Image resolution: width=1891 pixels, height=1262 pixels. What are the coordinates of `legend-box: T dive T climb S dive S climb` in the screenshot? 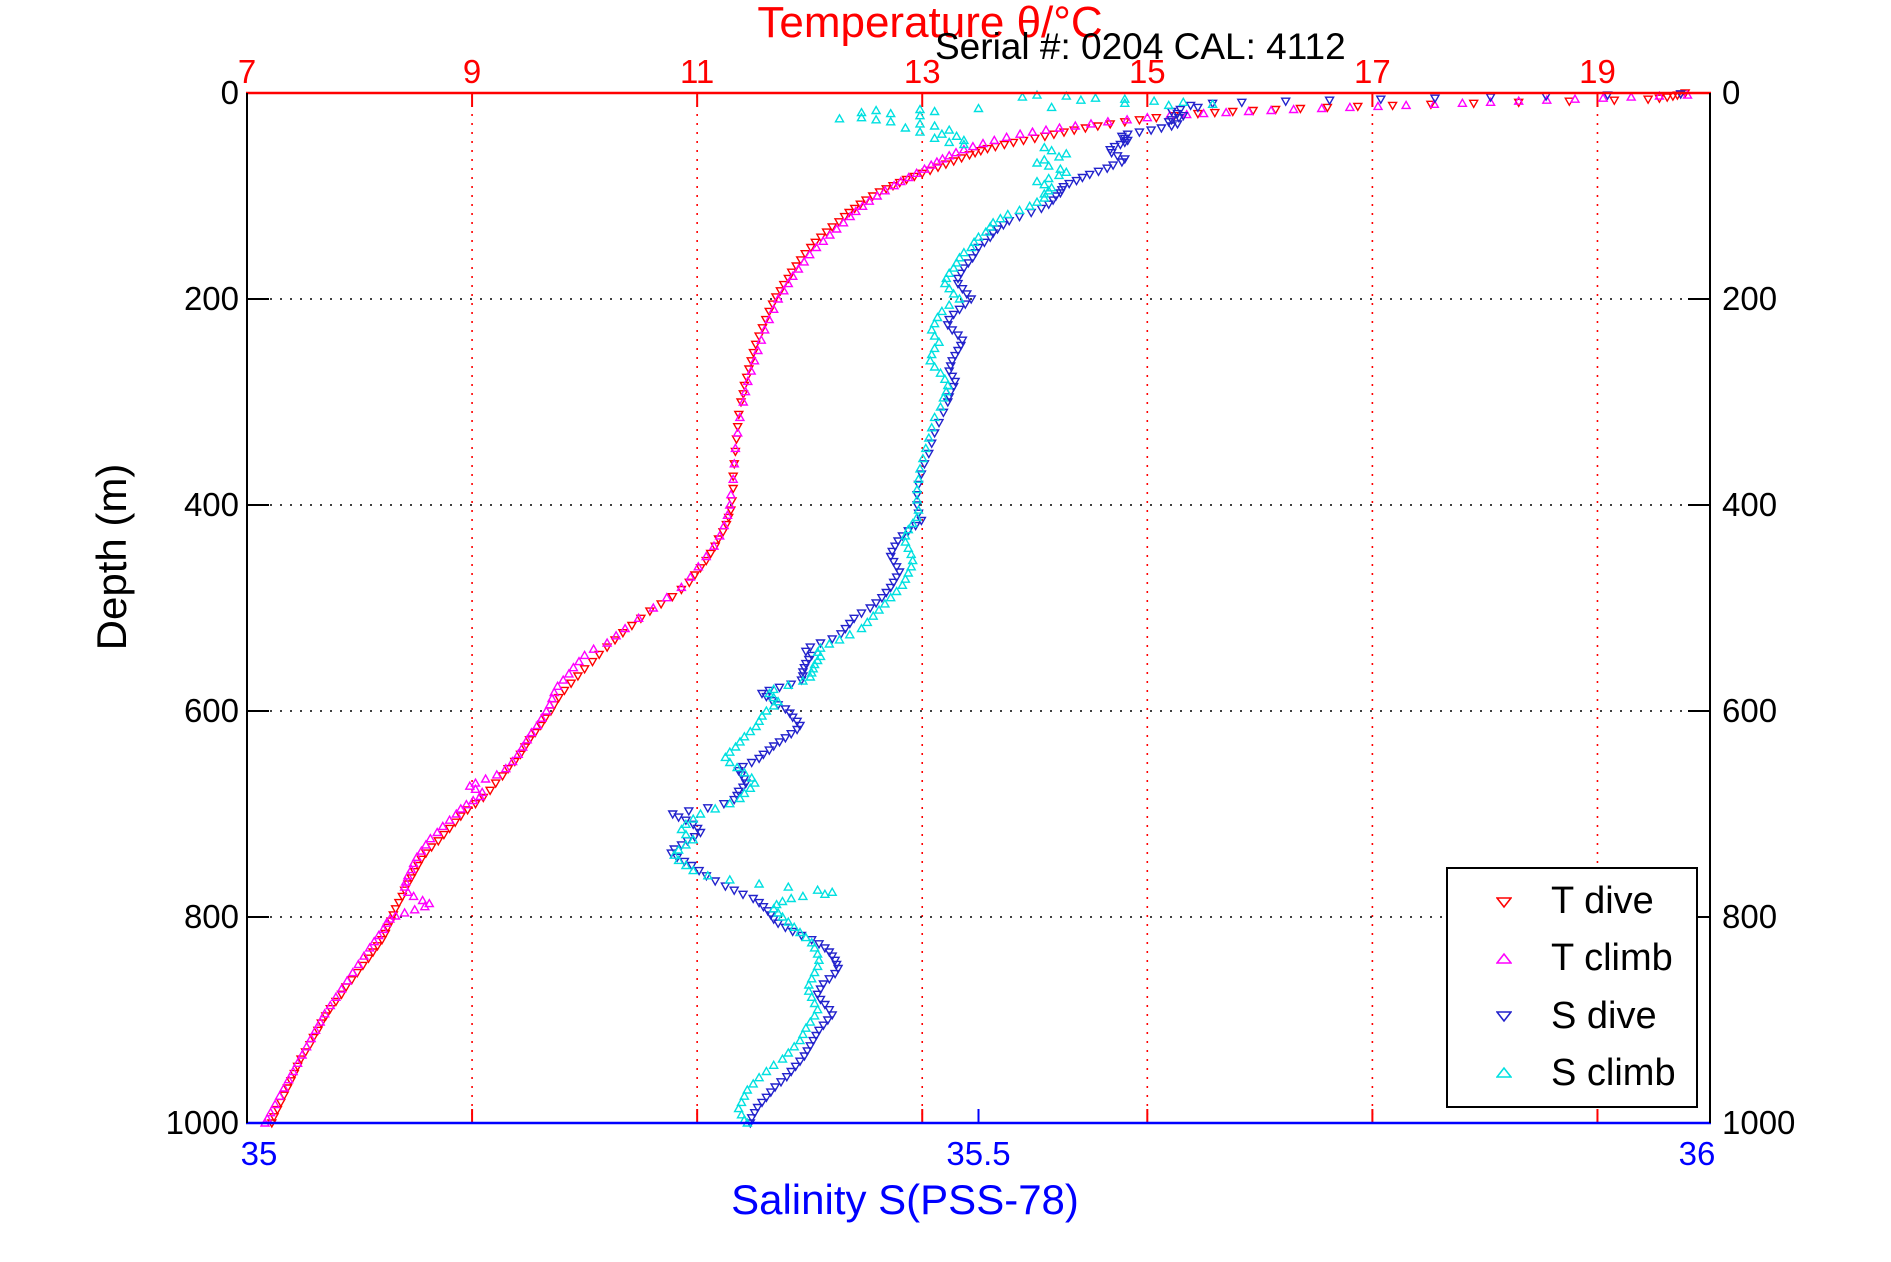 It's located at (1572, 987).